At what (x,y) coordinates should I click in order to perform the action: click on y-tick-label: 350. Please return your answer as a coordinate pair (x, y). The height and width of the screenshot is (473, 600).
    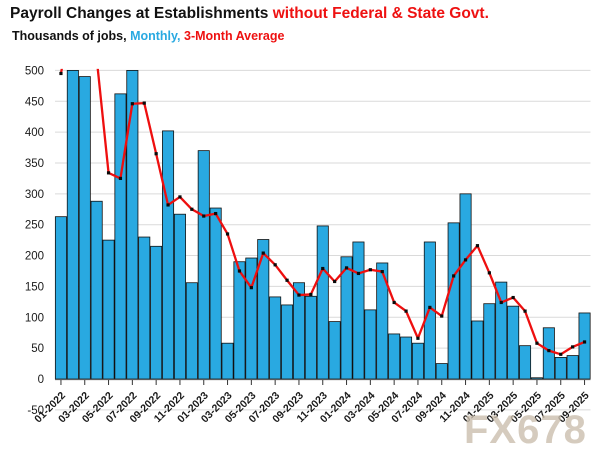
    Looking at the image, I should click on (34, 164).